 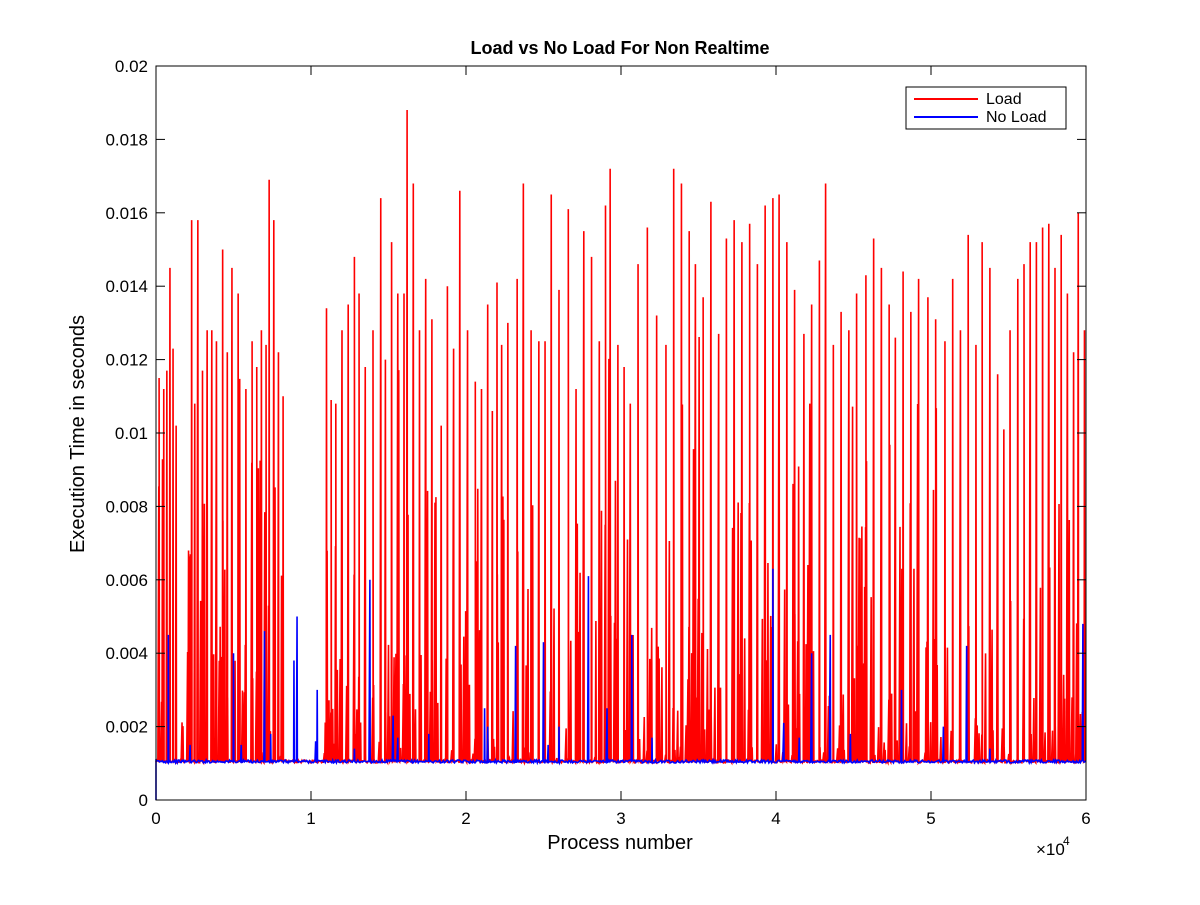 I want to click on x-exponent-base: ×10, so click(x=1050, y=849).